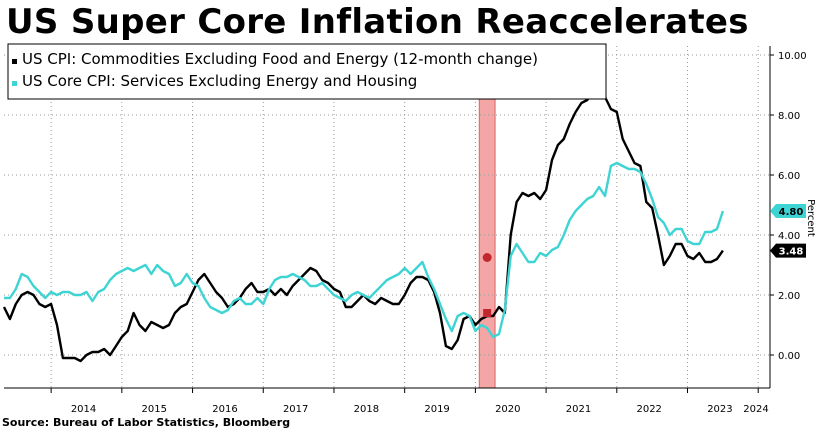 This screenshot has height=430, width=822. Describe the element at coordinates (719, 409) in the screenshot. I see `x-tick-label: 2023` at that location.